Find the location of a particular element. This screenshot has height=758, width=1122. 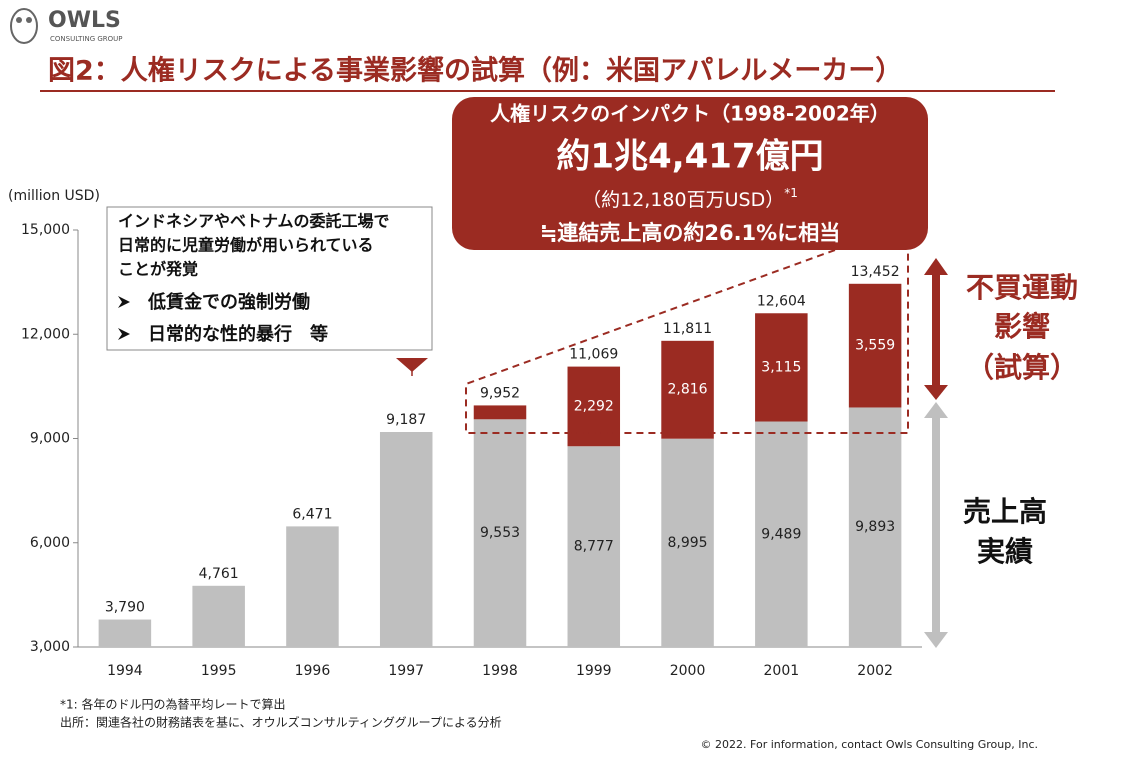

bar-value-label: 8,777 is located at coordinates (594, 547).